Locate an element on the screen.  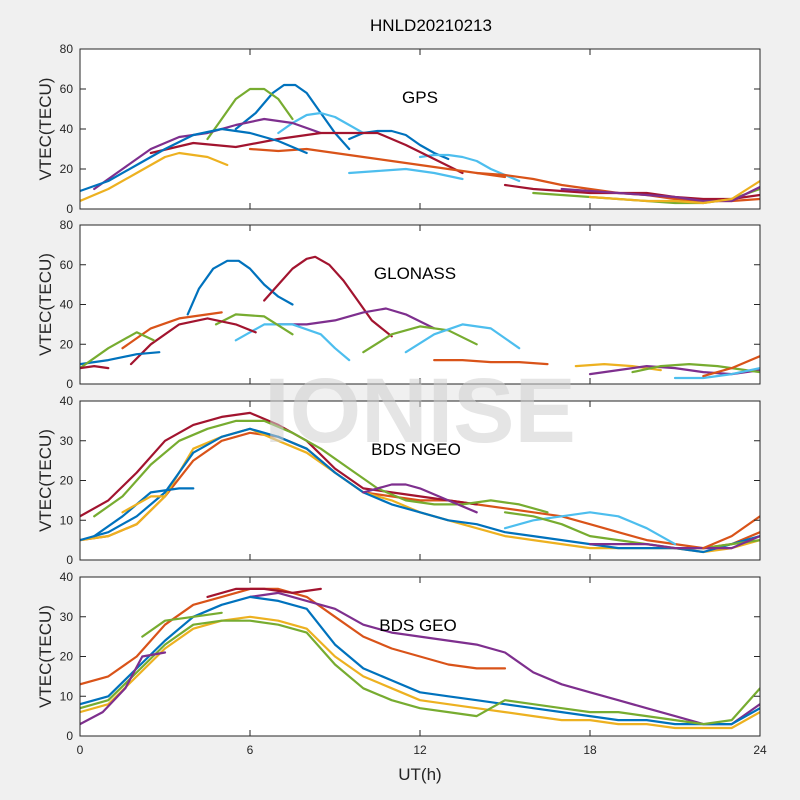
panel-label: GLONASS is located at coordinates (415, 273).